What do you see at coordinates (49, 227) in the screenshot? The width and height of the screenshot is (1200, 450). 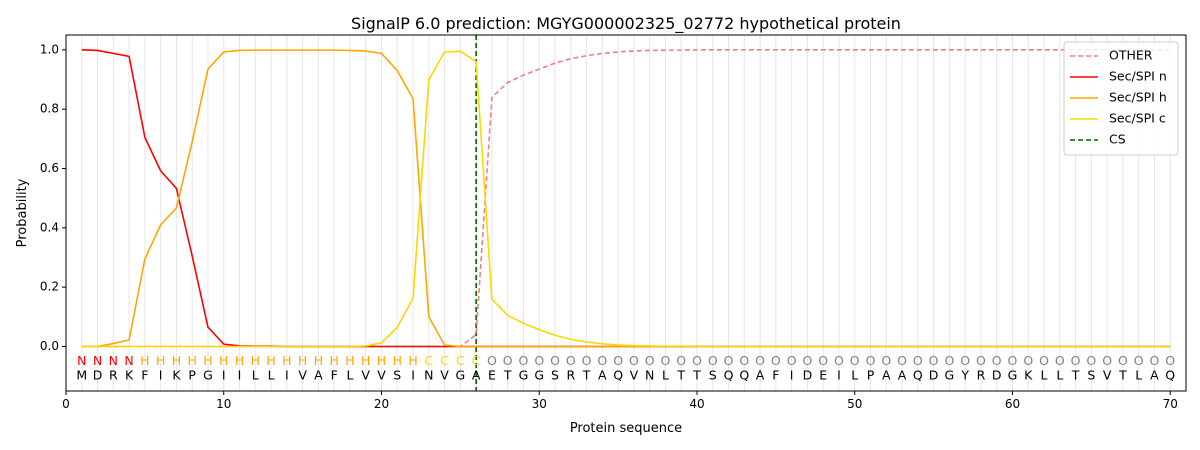 I see `y-tick-label: 0.4` at bounding box center [49, 227].